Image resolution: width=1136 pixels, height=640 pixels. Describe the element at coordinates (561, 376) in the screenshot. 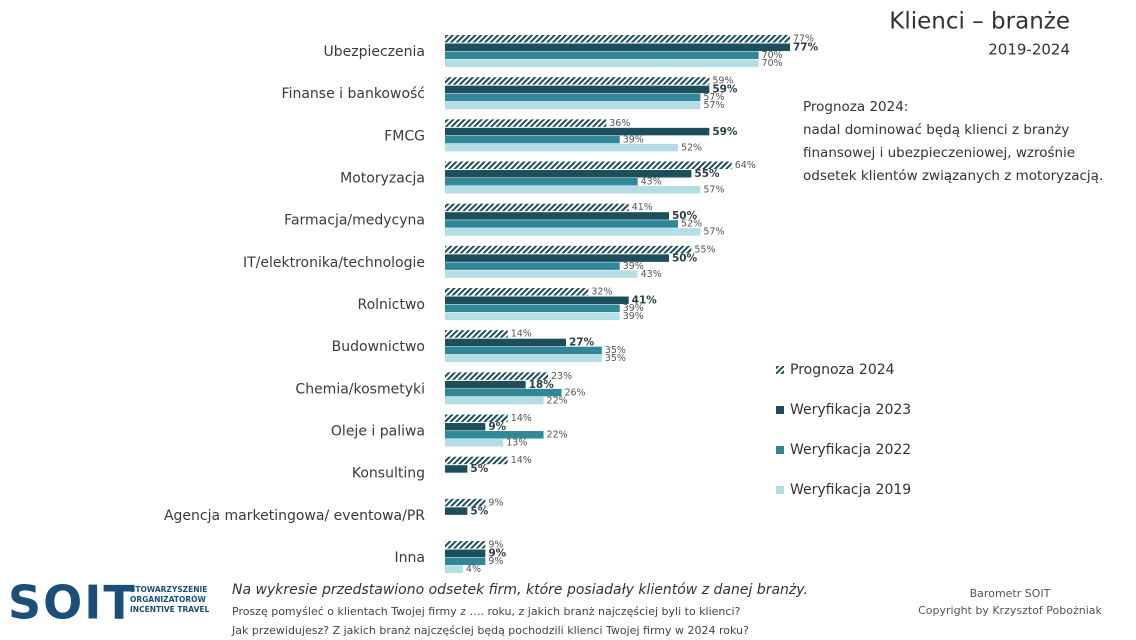

I see `value-label: 23%` at that location.